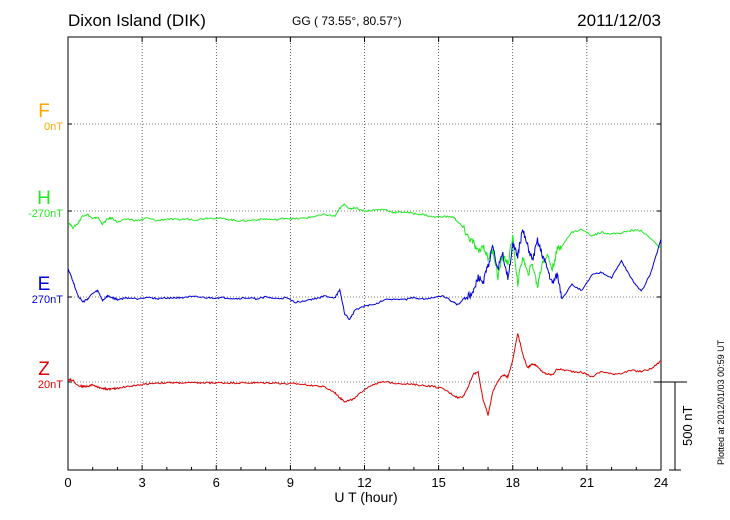  What do you see at coordinates (45, 214) in the screenshot?
I see `component-baseline-h: -270nT` at bounding box center [45, 214].